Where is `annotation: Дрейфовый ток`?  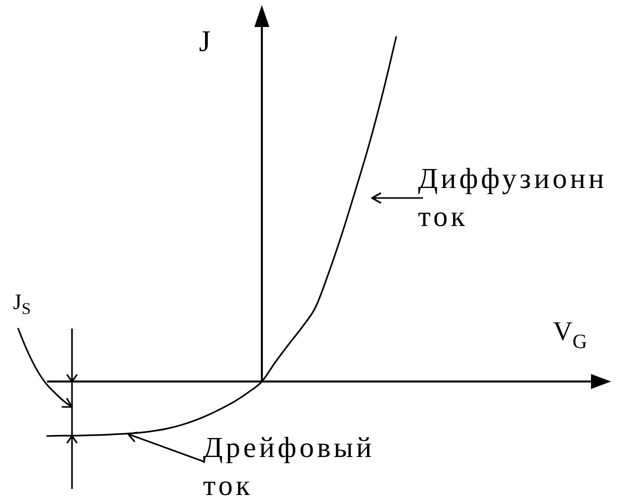
annotation: Дрейфовый ток is located at coordinates (289, 464).